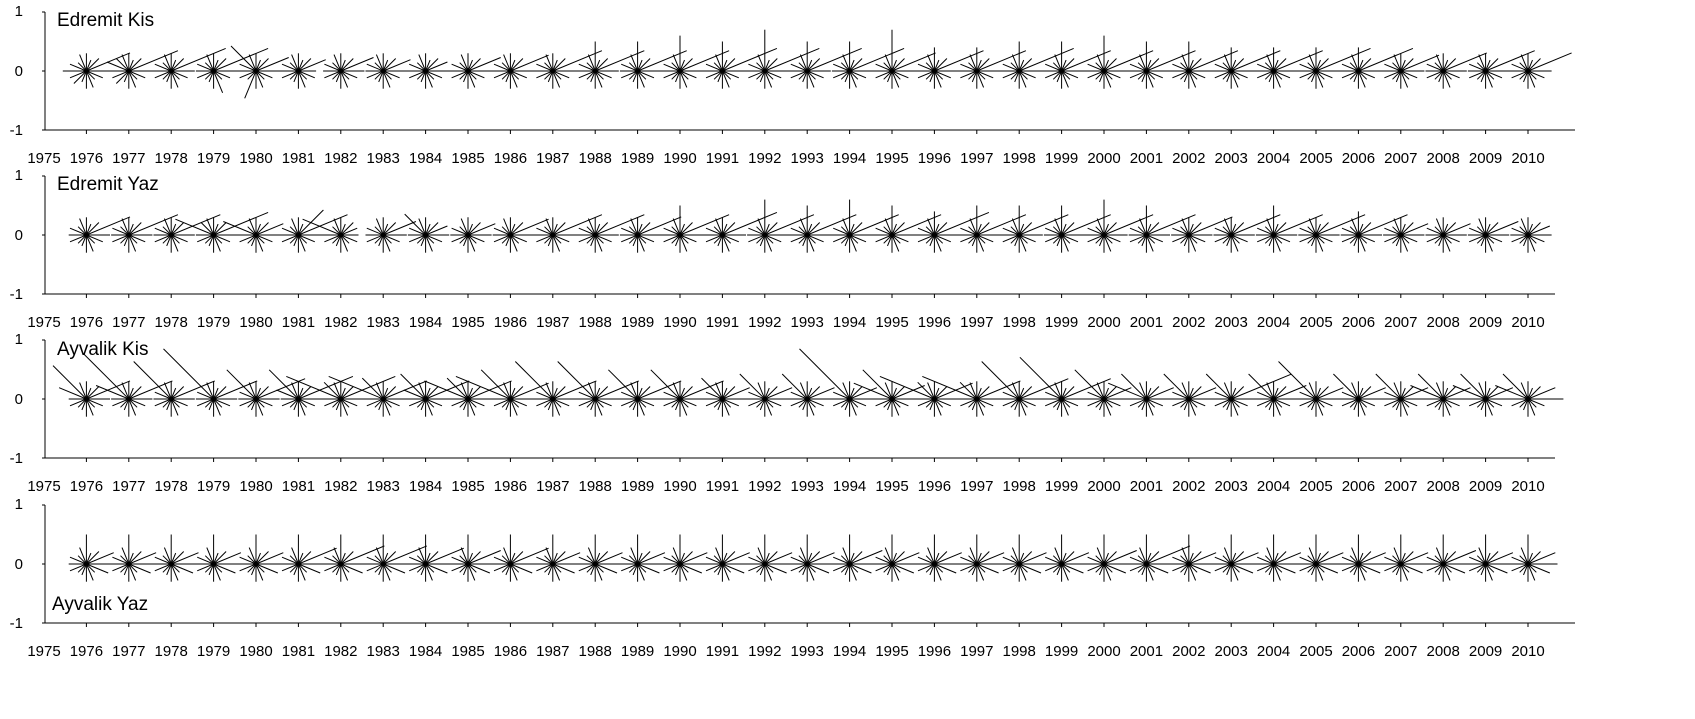 The width and height of the screenshot is (1695, 719). I want to click on y-tick-label: 0, so click(19, 399).